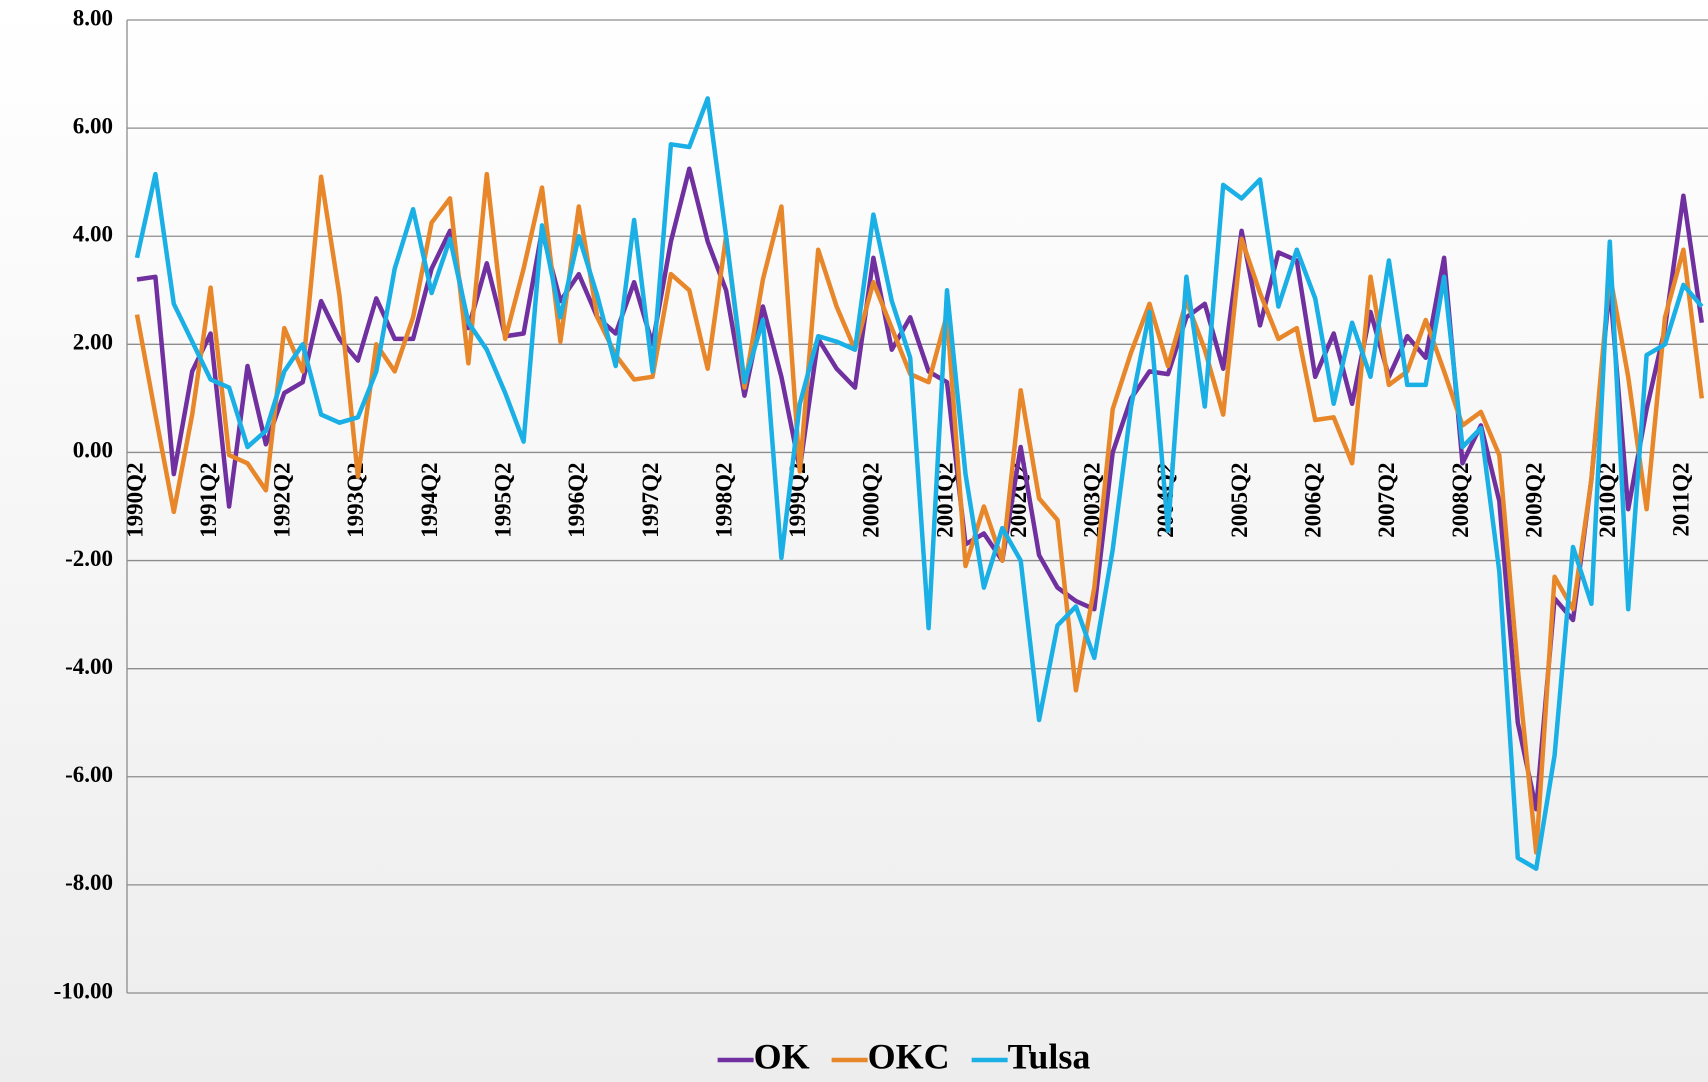 This screenshot has width=1708, height=1082. I want to click on x-tick-label: 1997Q2, so click(650, 499).